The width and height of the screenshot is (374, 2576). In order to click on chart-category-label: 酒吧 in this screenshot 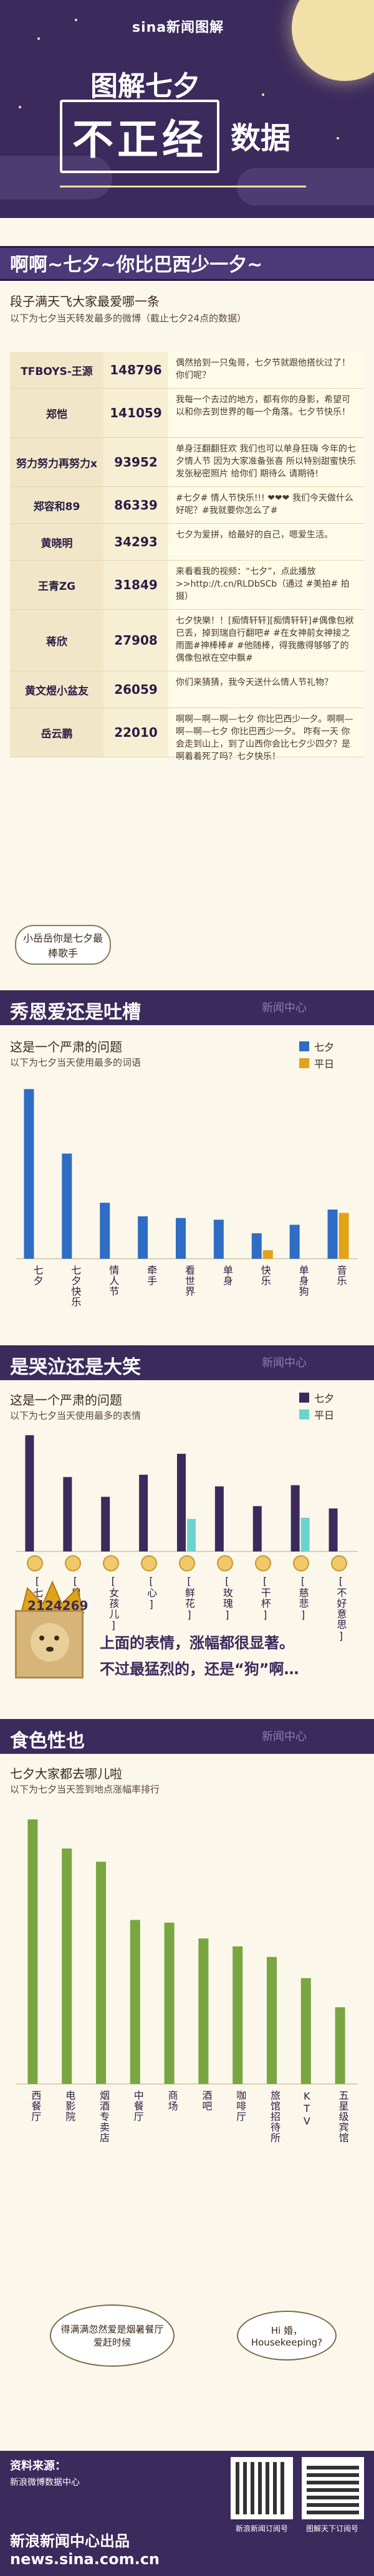, I will do `click(206, 2100)`.